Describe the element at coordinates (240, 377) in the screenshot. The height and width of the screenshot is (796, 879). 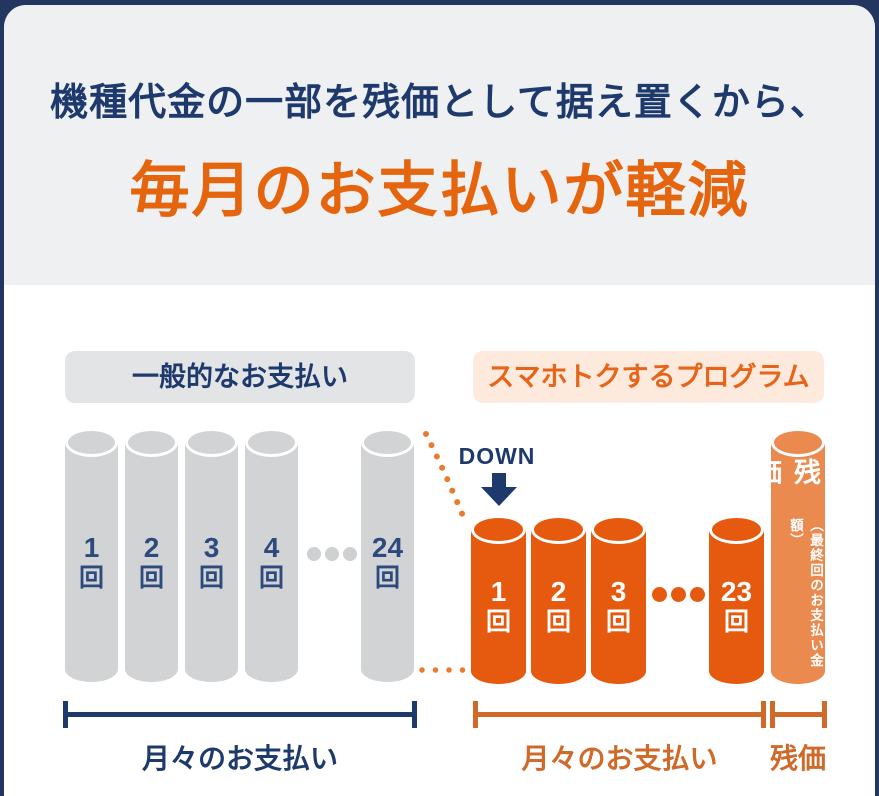
I see `general-payment-label: 一般的なお支払い` at that location.